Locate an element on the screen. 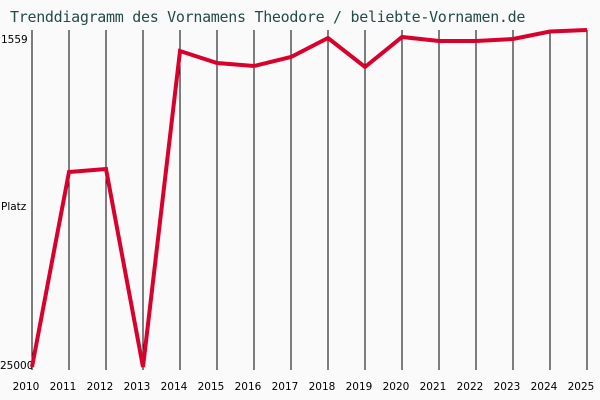  x-axis-label-2022: 2022 is located at coordinates (470, 387).